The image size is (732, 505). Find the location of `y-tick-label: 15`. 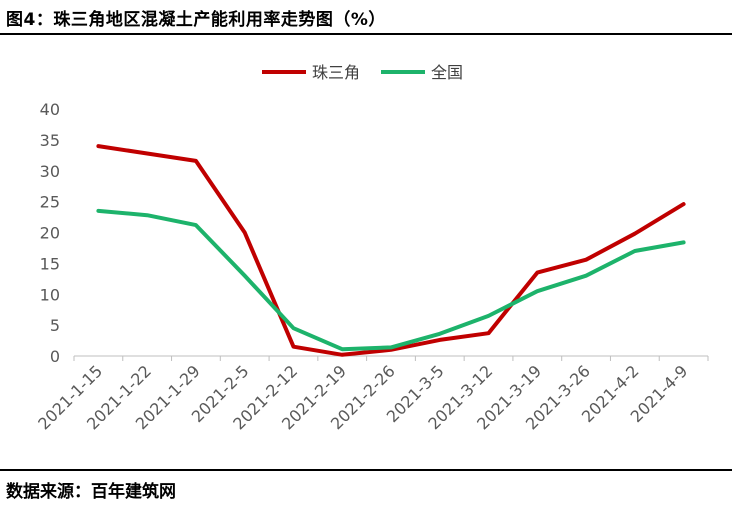

y-tick-label: 15 is located at coordinates (50, 263).